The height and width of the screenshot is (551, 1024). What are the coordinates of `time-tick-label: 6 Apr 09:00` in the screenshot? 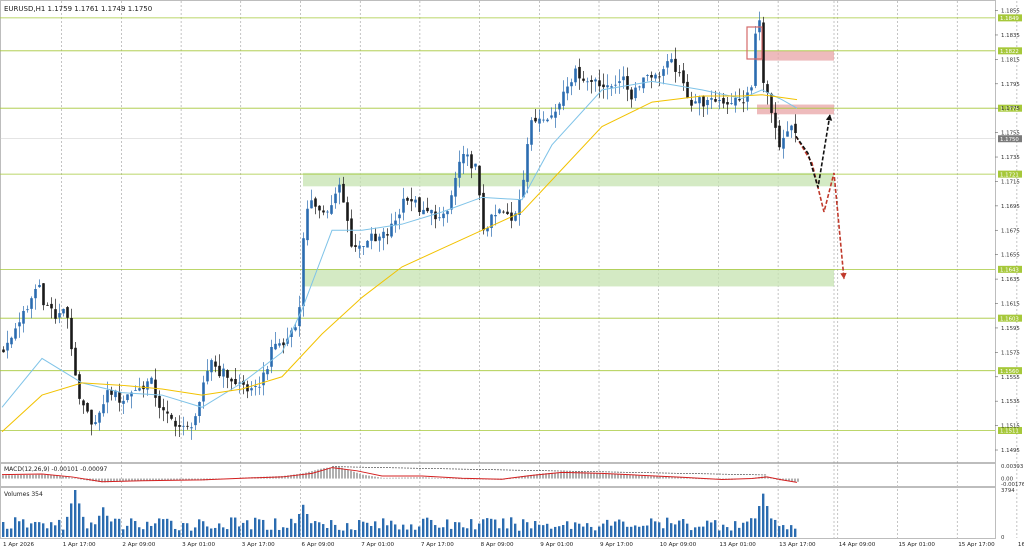 It's located at (318, 545).